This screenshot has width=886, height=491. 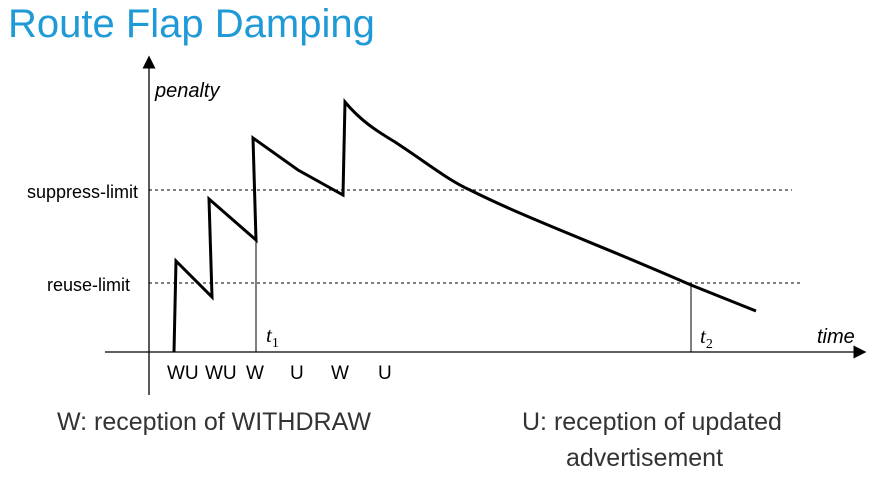 What do you see at coordinates (272, 337) in the screenshot?
I see `t1-label: t1` at bounding box center [272, 337].